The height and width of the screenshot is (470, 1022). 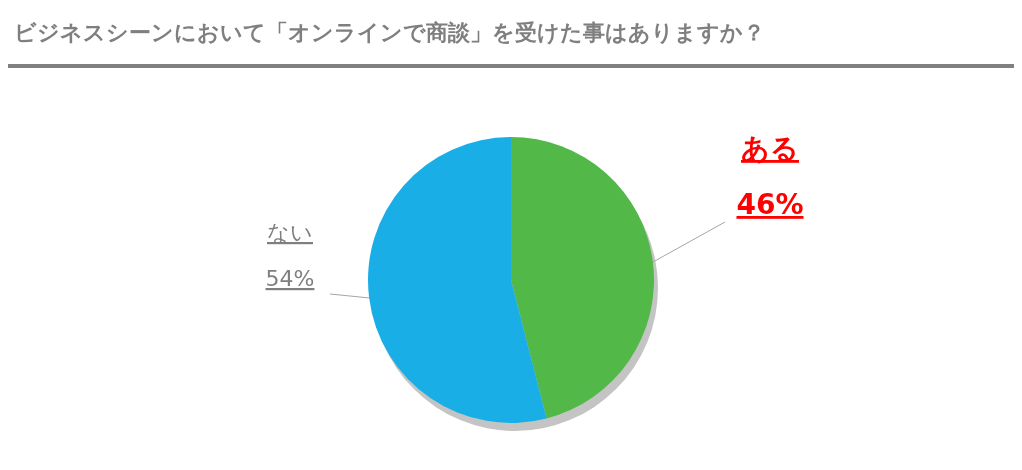 What do you see at coordinates (389, 32) in the screenshot?
I see `chart-title: ビジネスシーンにおいて「オンラインで商談」を受けた事はありますか？` at bounding box center [389, 32].